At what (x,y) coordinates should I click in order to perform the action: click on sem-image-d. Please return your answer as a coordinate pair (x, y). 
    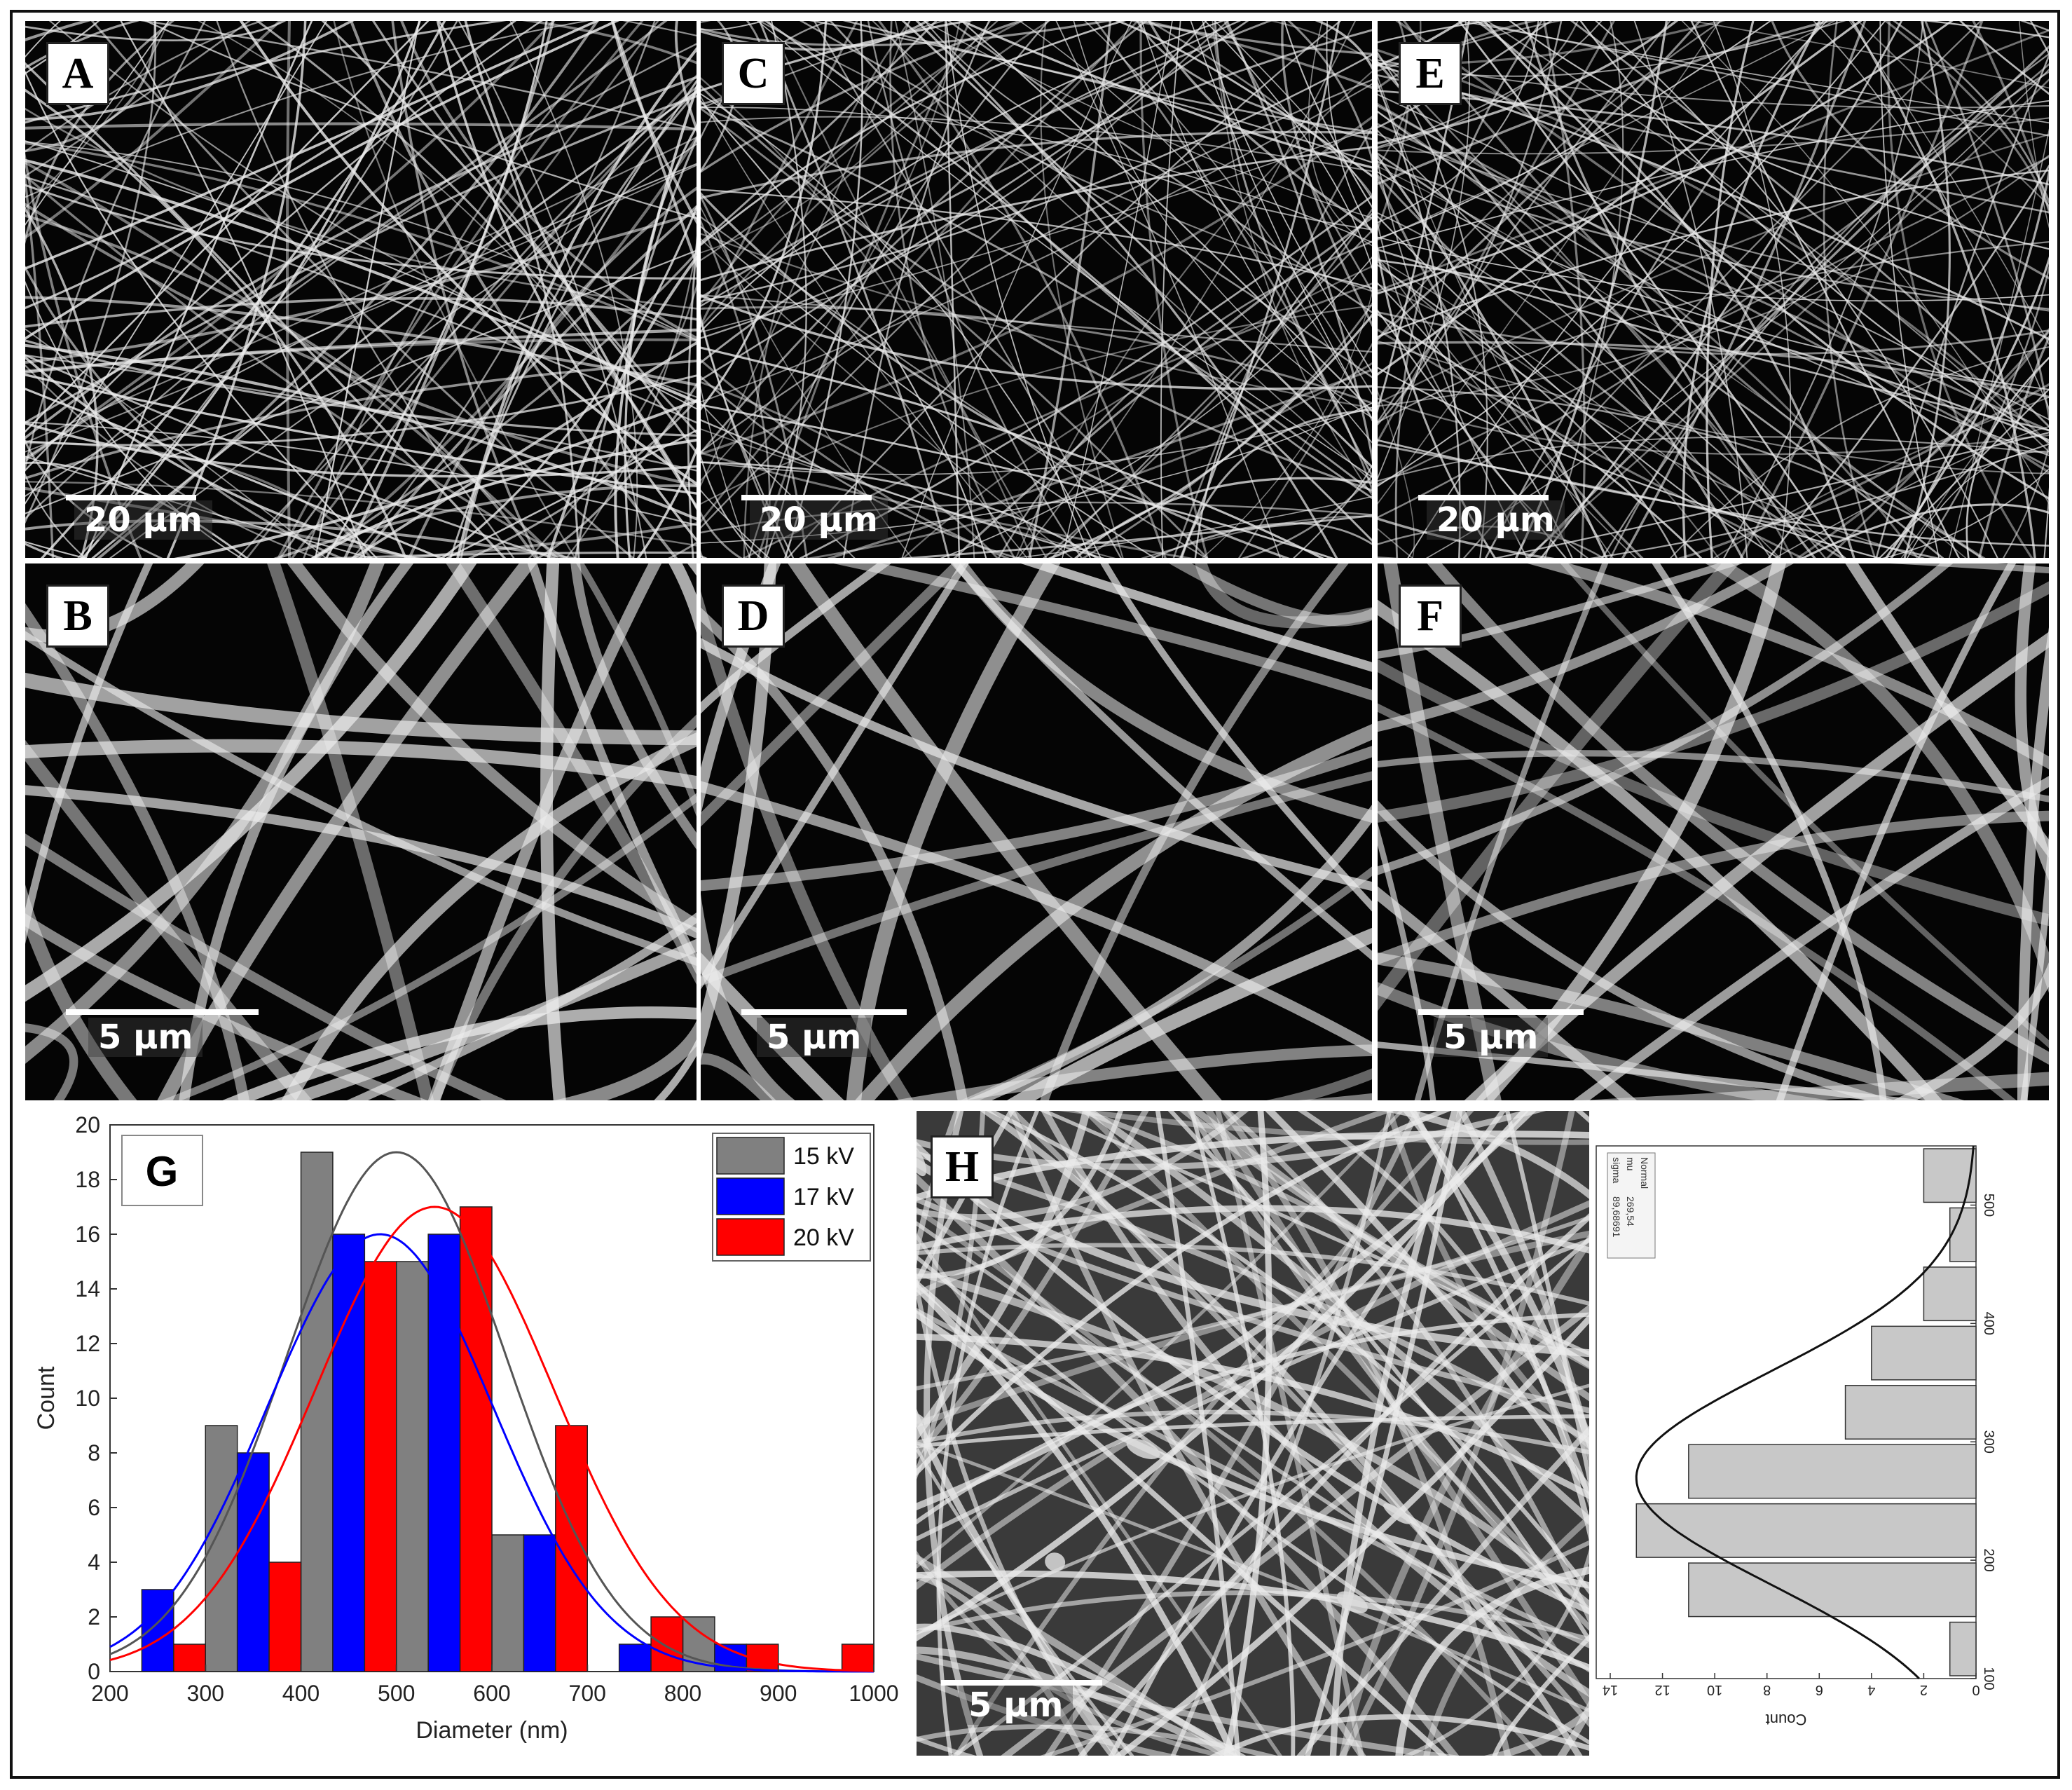
    Looking at the image, I should click on (1036, 832).